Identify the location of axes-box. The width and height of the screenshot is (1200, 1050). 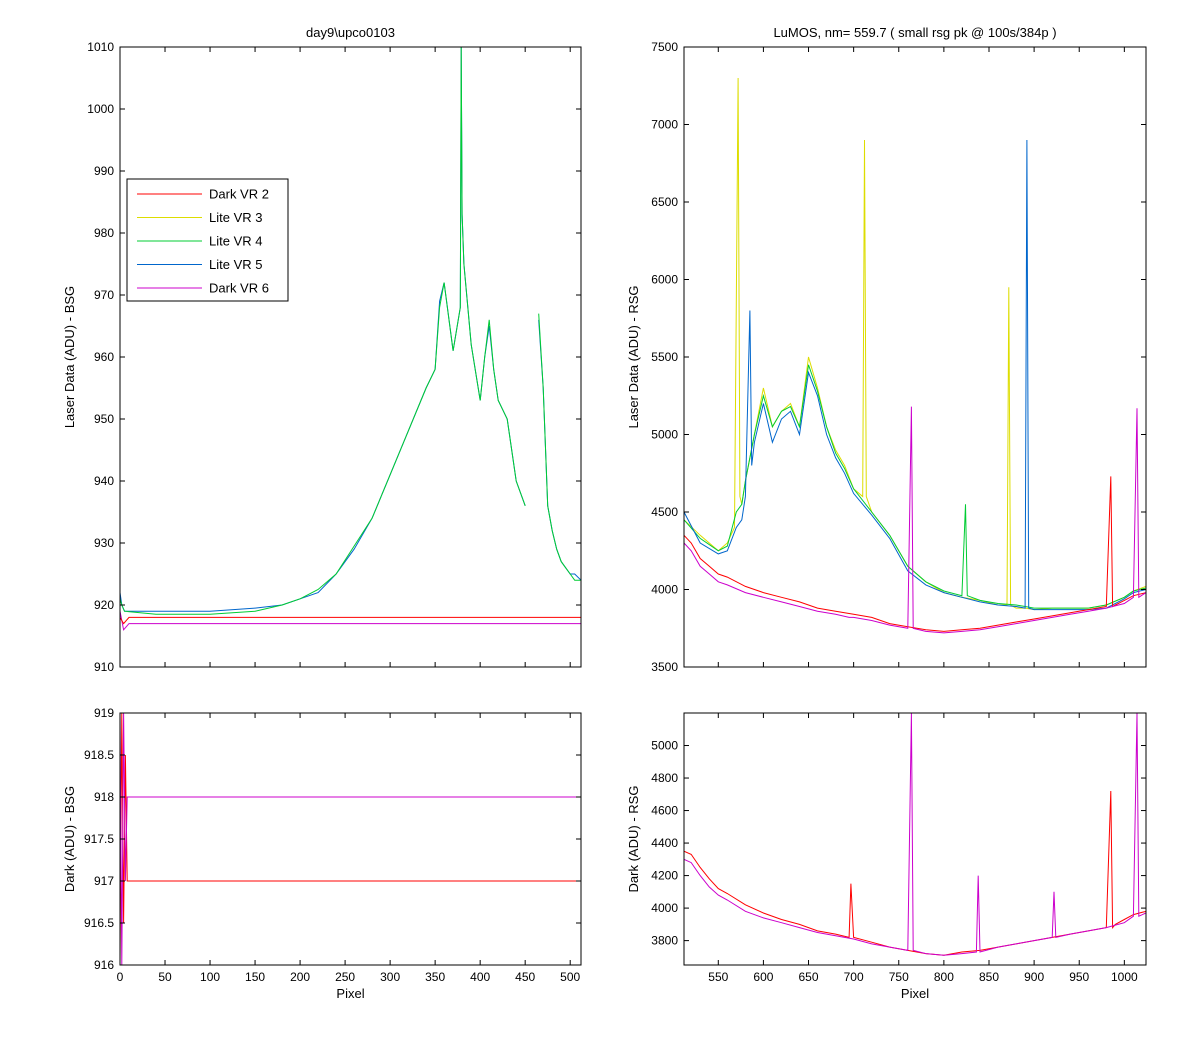
(915, 839).